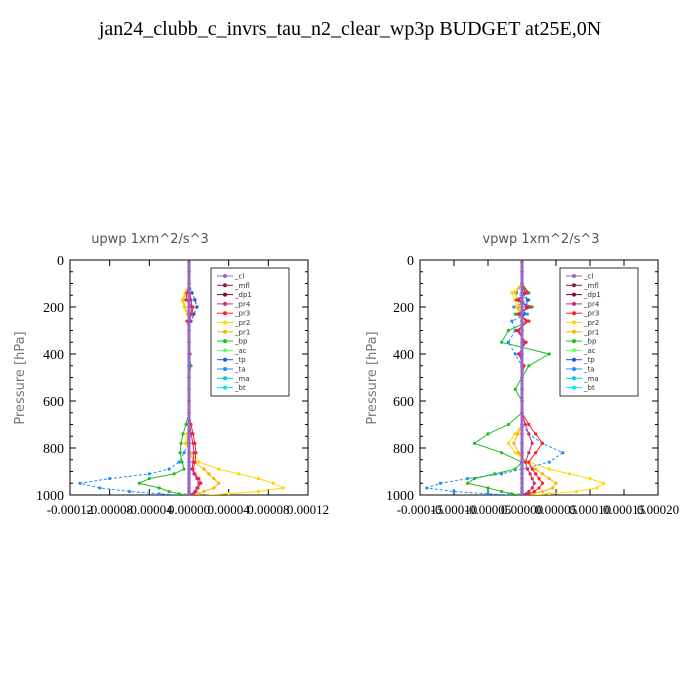 Image resolution: width=700 pixels, height=700 pixels. What do you see at coordinates (243, 295) in the screenshot?
I see `legend-entry: _dp1` at bounding box center [243, 295].